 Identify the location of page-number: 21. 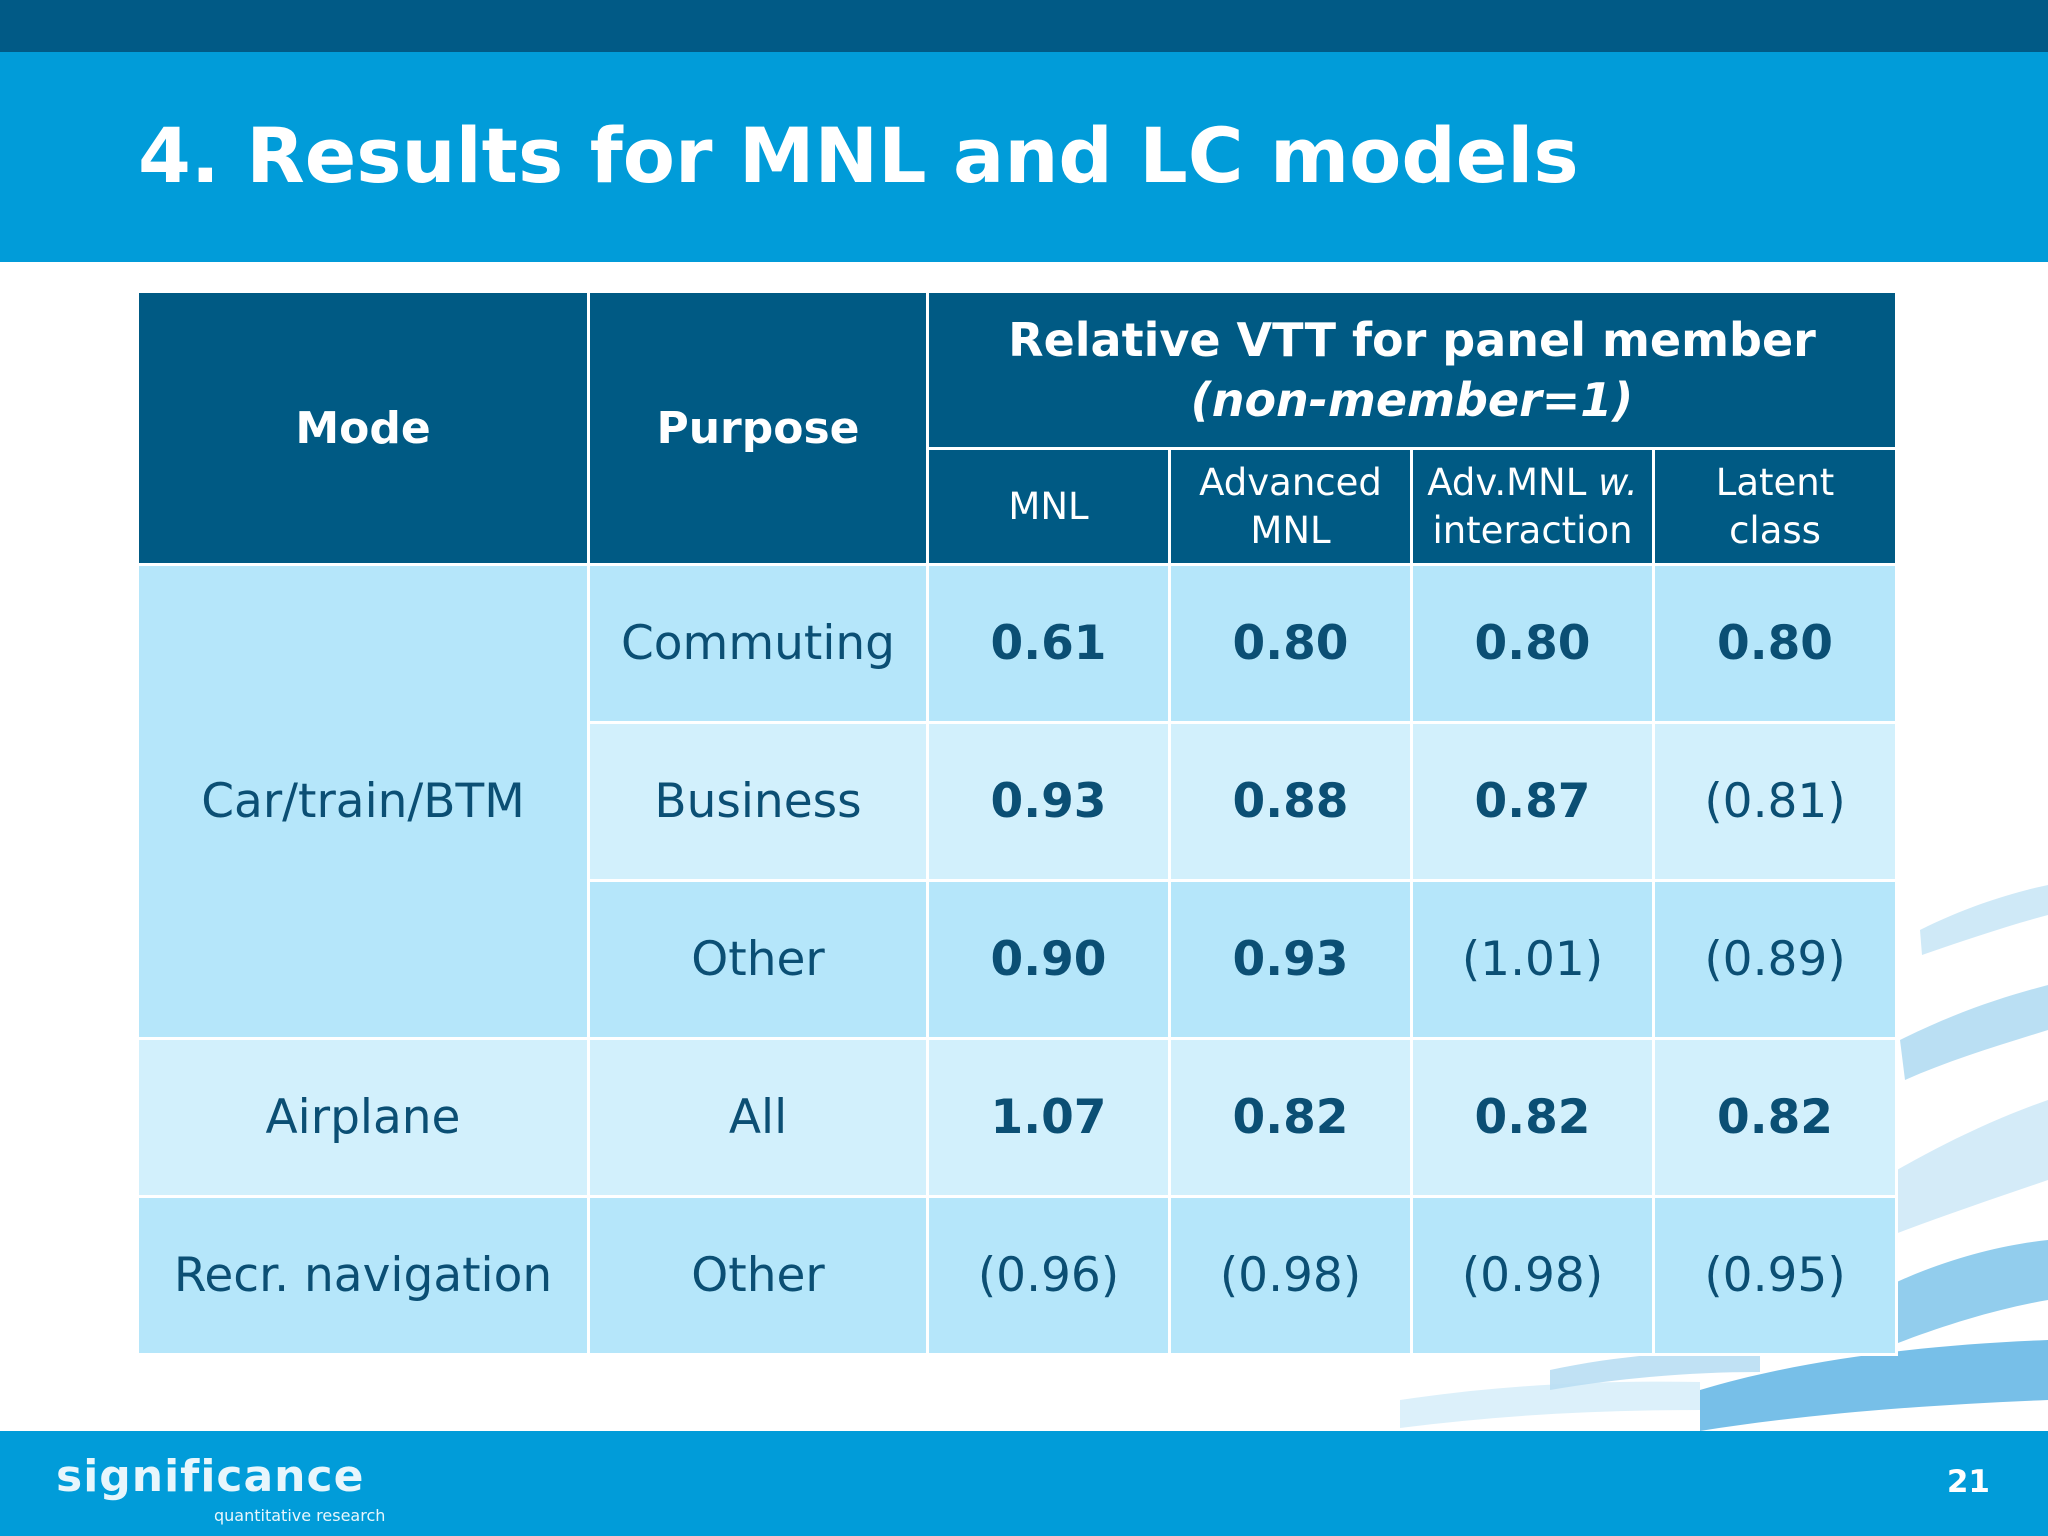
(1968, 1482).